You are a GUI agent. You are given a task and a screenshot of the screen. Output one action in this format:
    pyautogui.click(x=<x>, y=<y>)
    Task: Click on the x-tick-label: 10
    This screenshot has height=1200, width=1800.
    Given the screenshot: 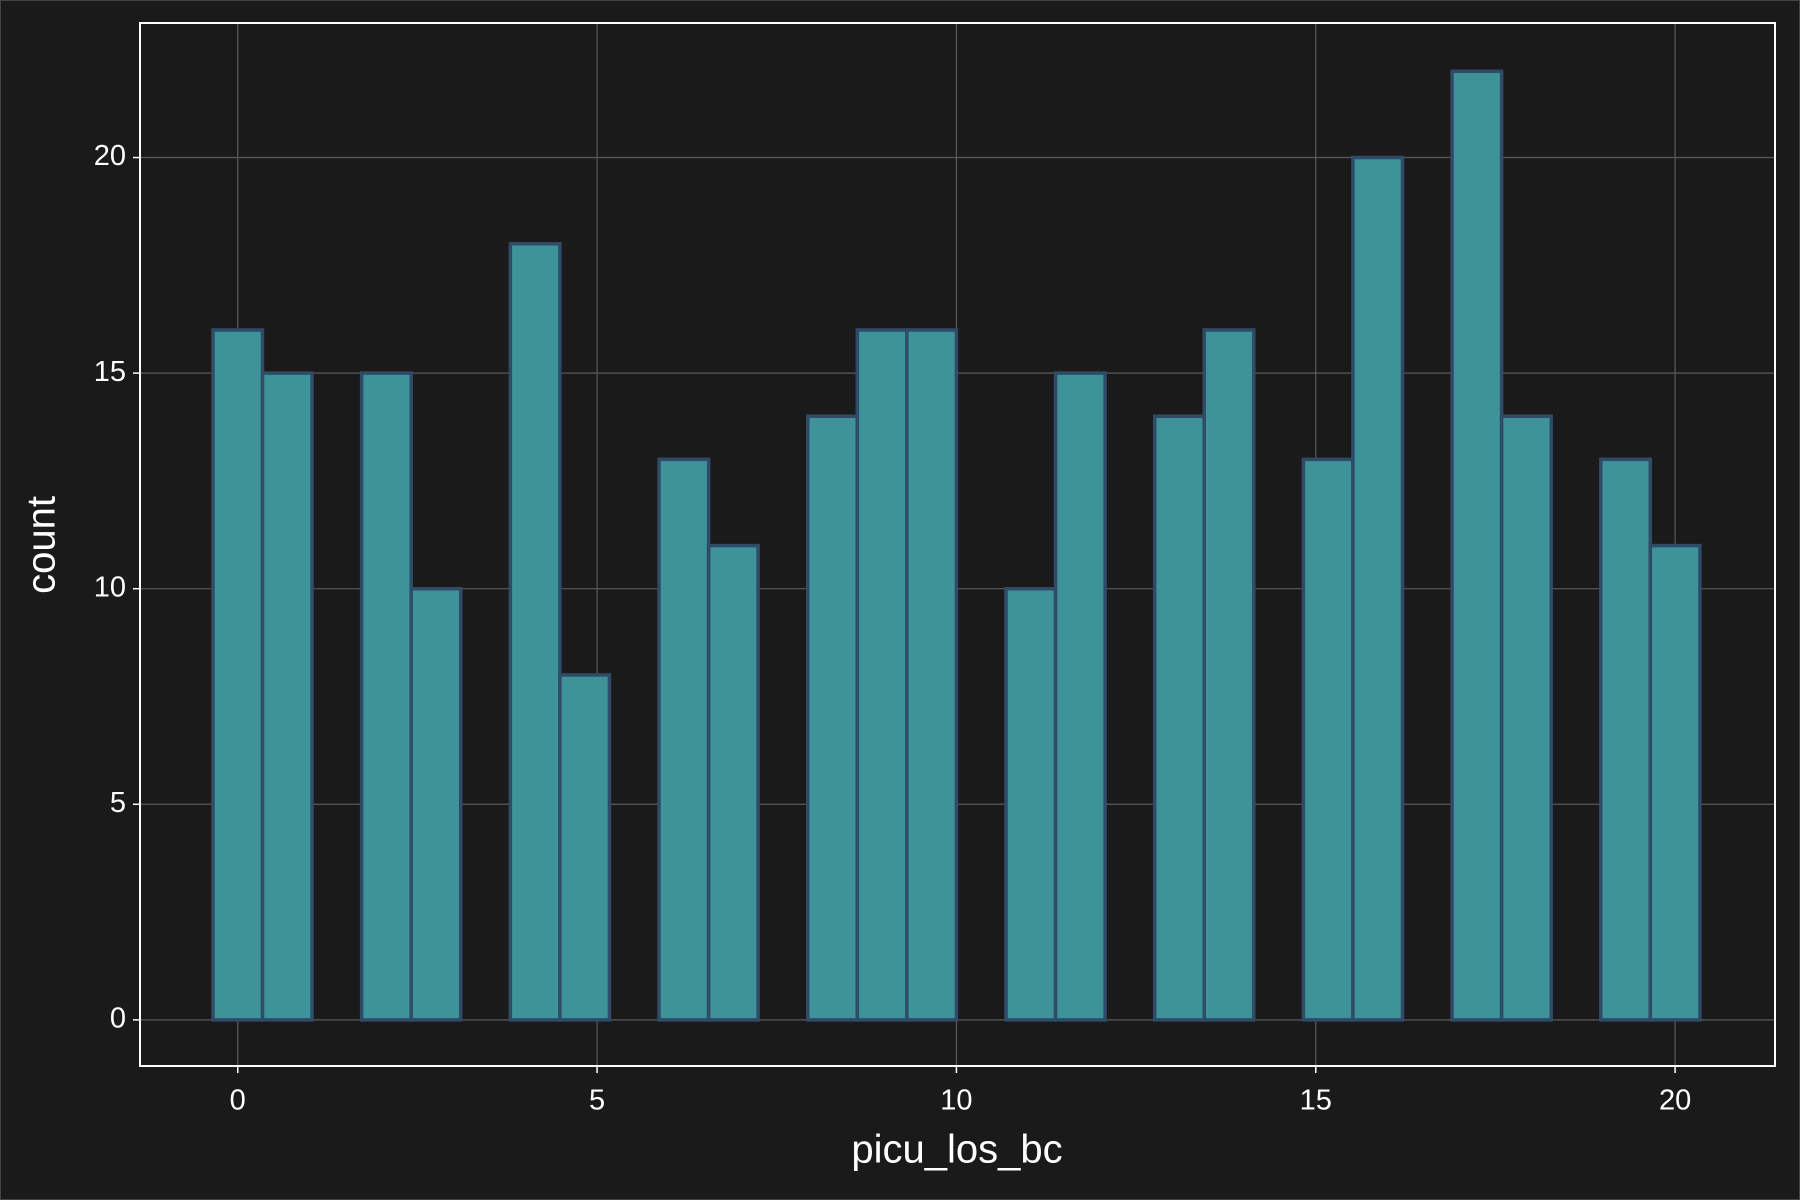 What is the action you would take?
    pyautogui.click(x=956, y=1101)
    